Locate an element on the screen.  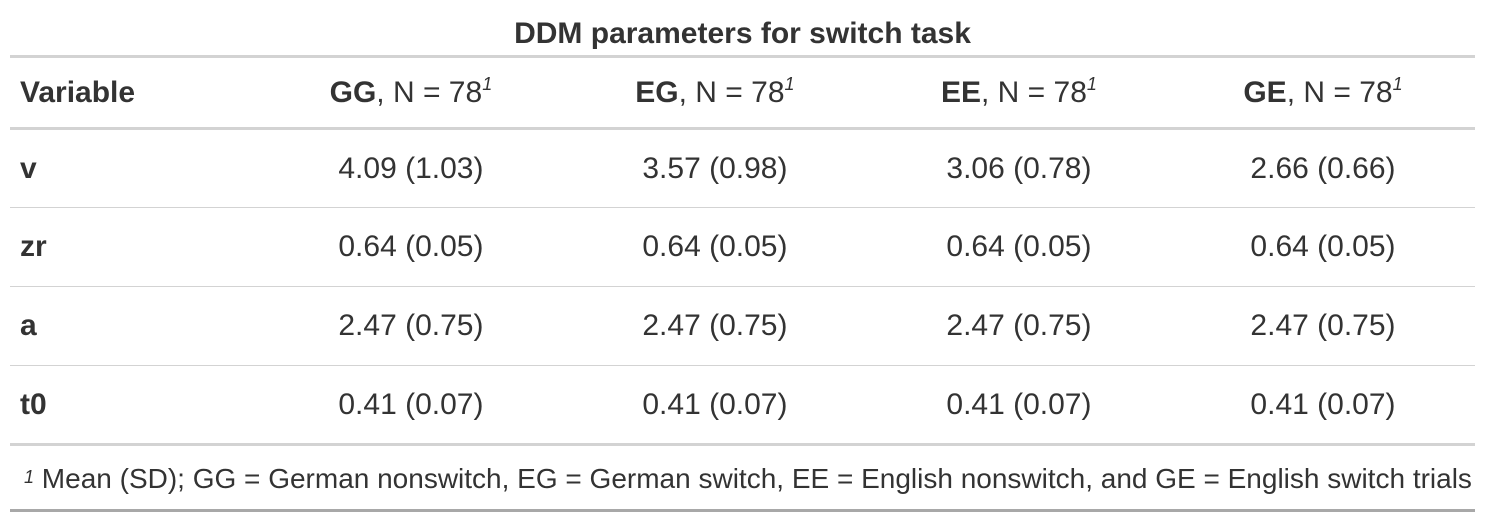
header-group: GE is located at coordinates (1265, 92).